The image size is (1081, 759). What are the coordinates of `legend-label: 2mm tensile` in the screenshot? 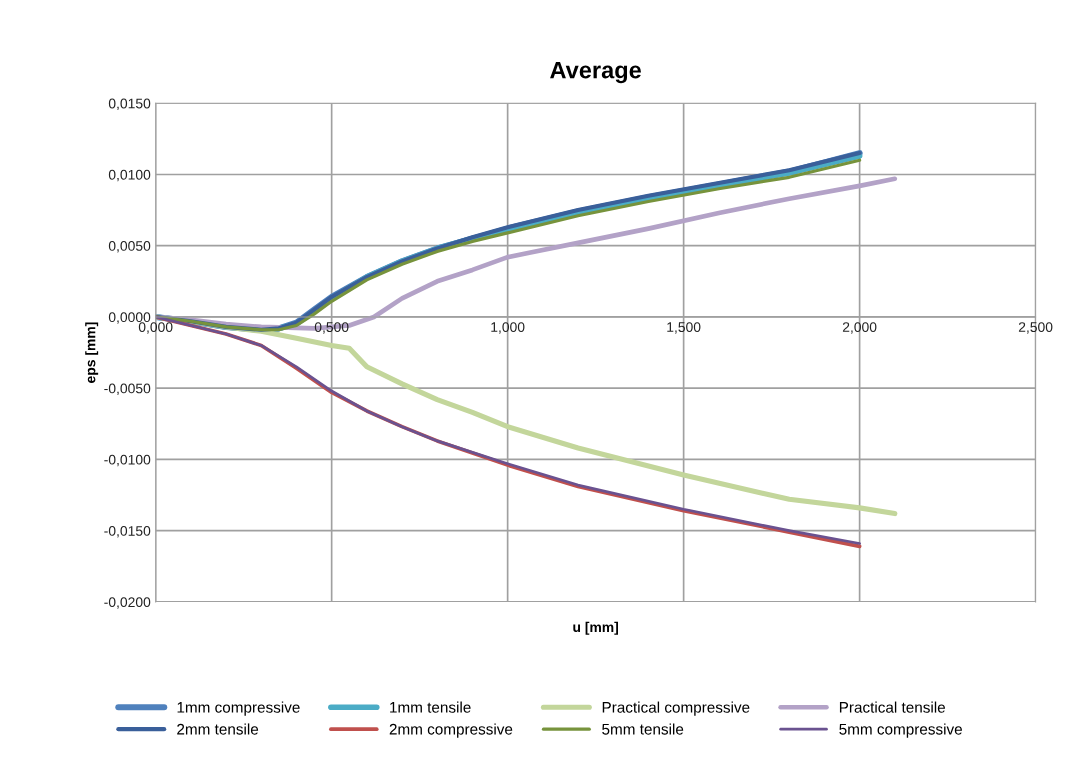 It's located at (218, 729).